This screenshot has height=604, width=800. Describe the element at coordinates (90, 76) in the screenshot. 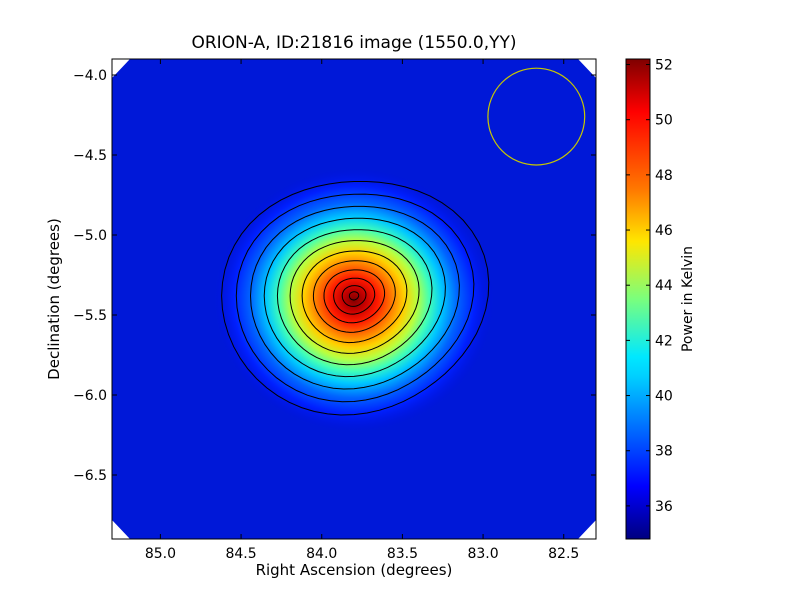

I see `y-tick-label: −4.0` at that location.